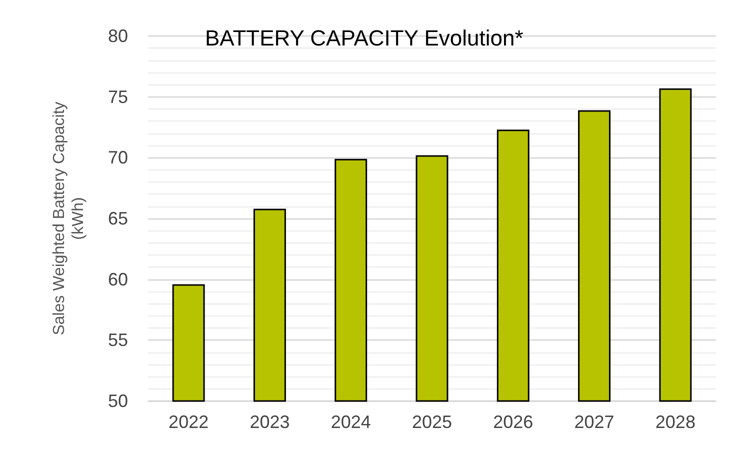  What do you see at coordinates (118, 279) in the screenshot?
I see `y-tick-label: 60` at bounding box center [118, 279].